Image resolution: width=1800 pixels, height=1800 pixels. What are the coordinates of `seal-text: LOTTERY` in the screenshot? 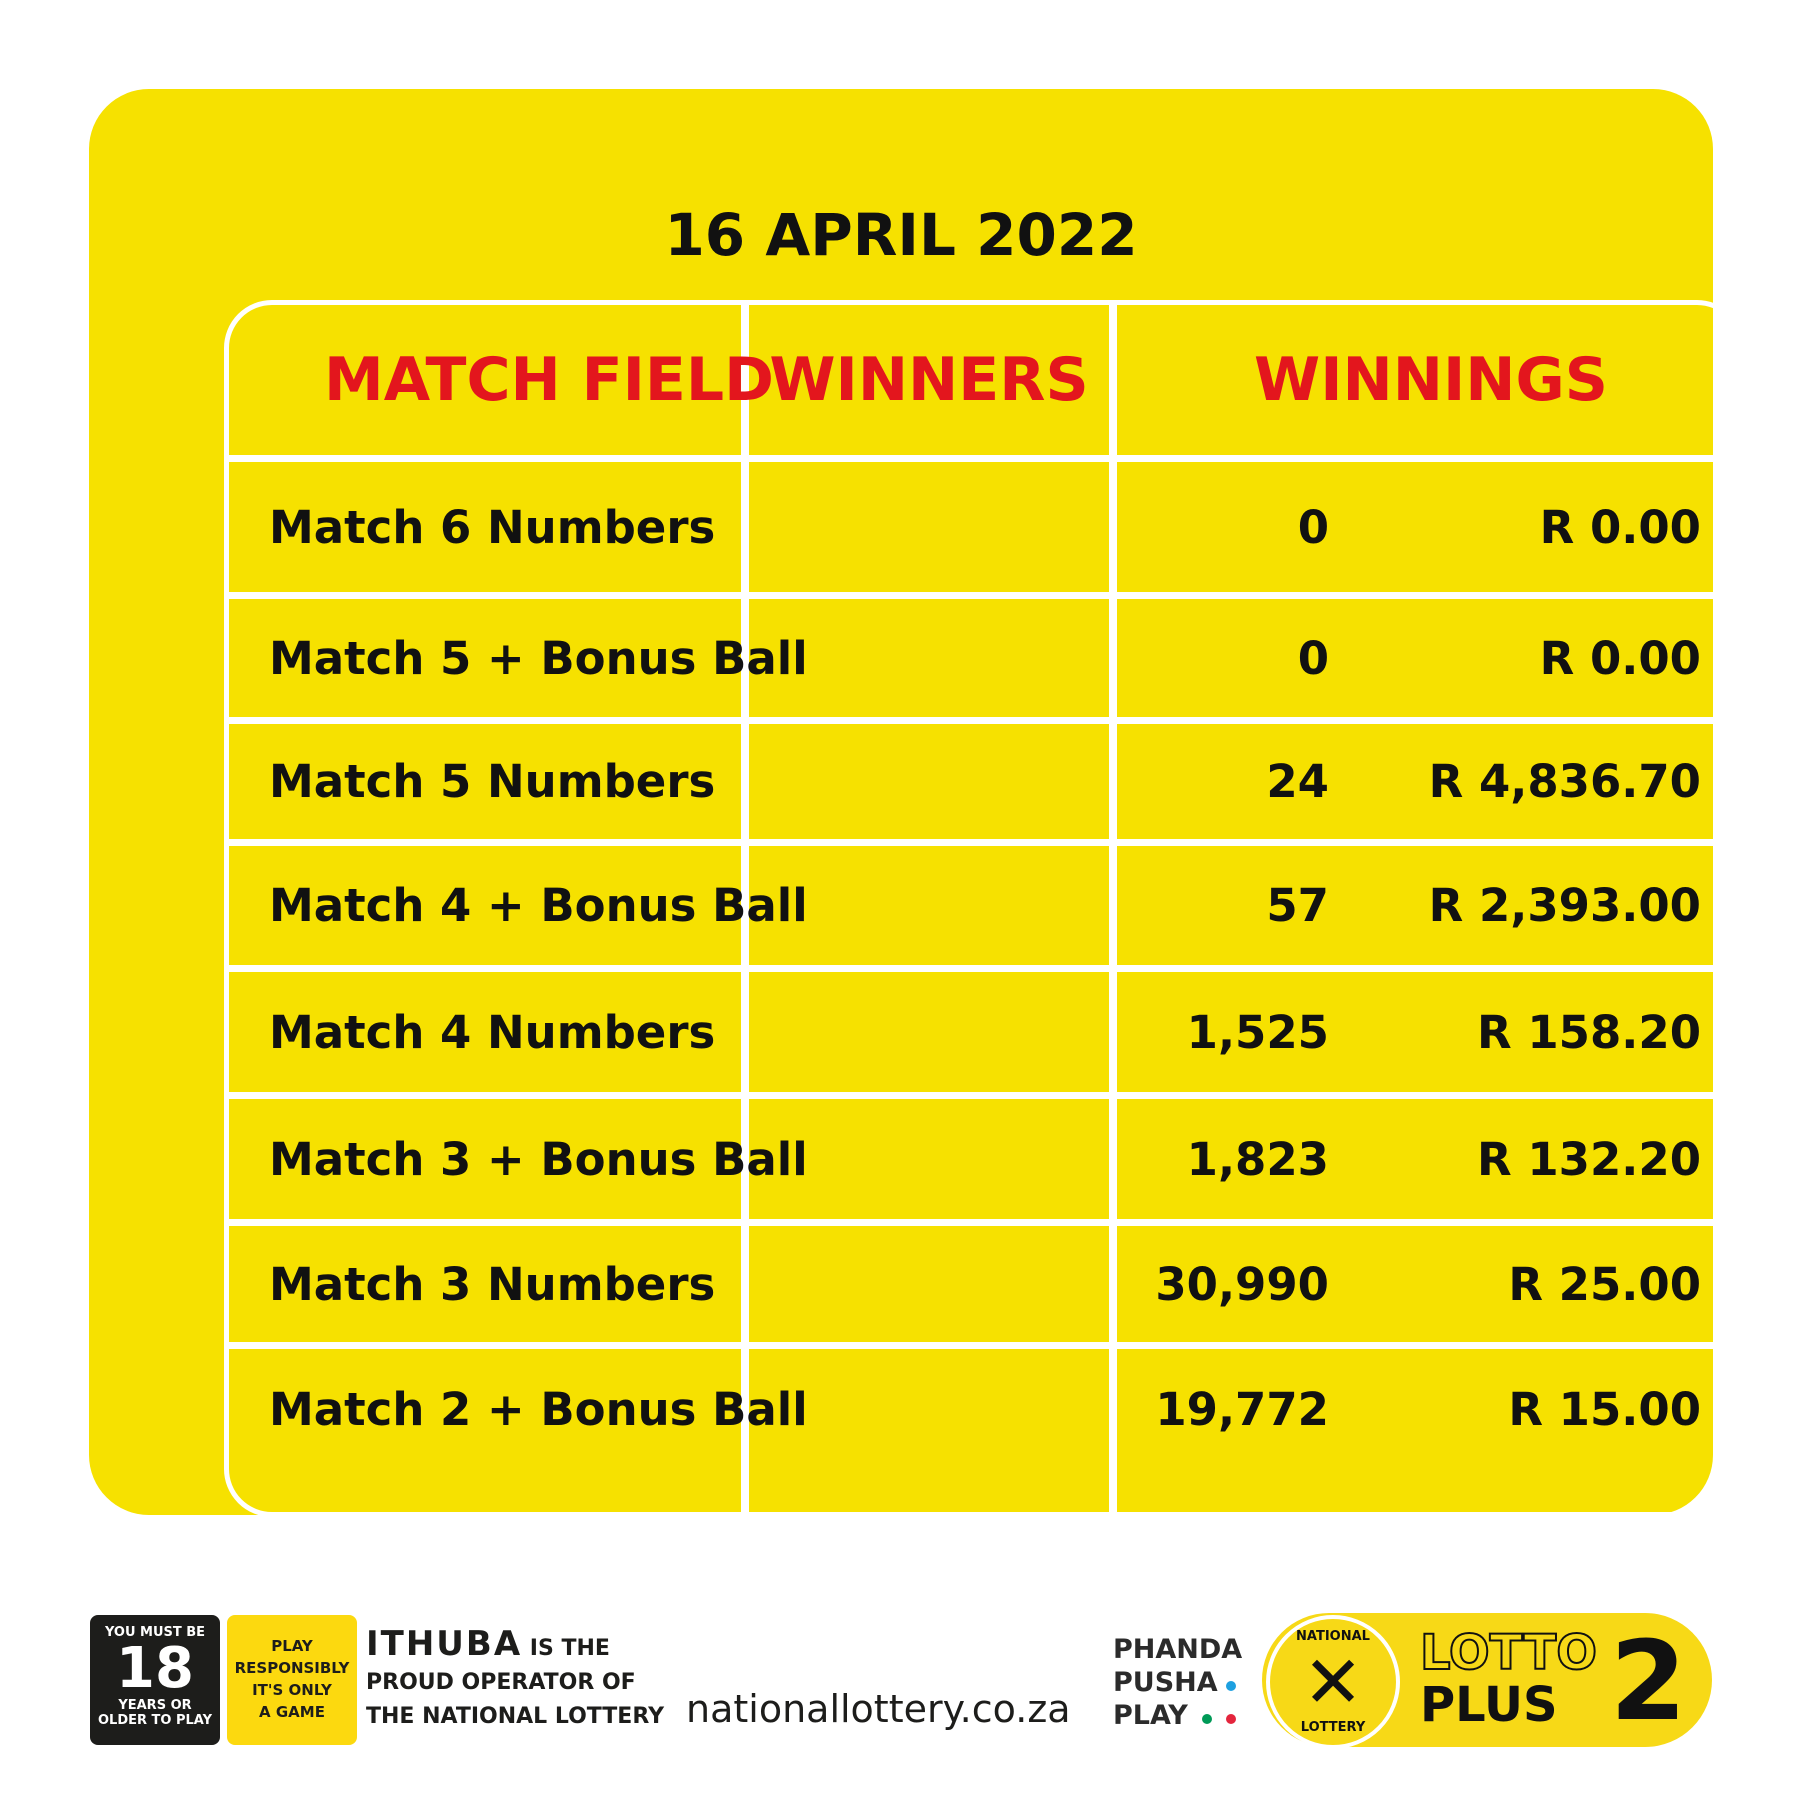 It's located at (1333, 1727).